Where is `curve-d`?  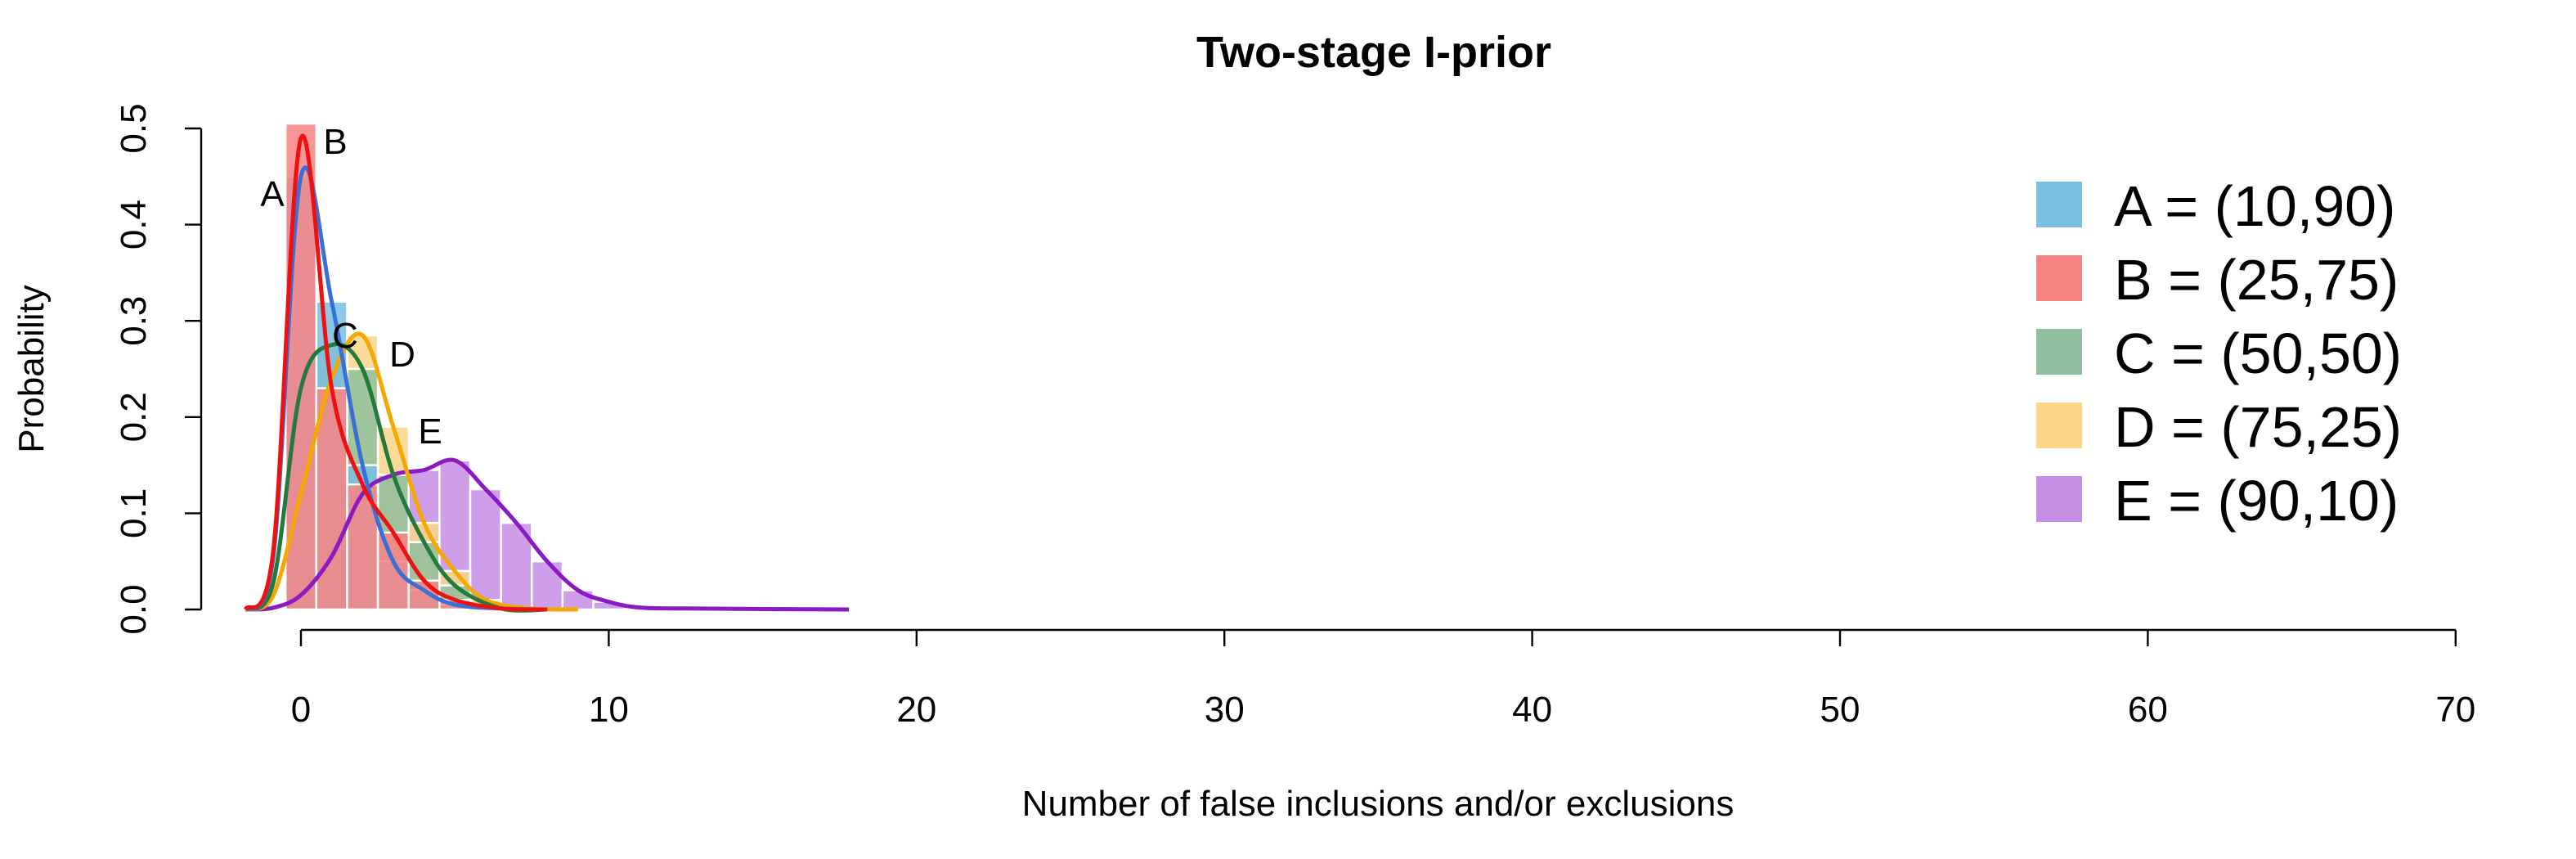
curve-d is located at coordinates (411, 471).